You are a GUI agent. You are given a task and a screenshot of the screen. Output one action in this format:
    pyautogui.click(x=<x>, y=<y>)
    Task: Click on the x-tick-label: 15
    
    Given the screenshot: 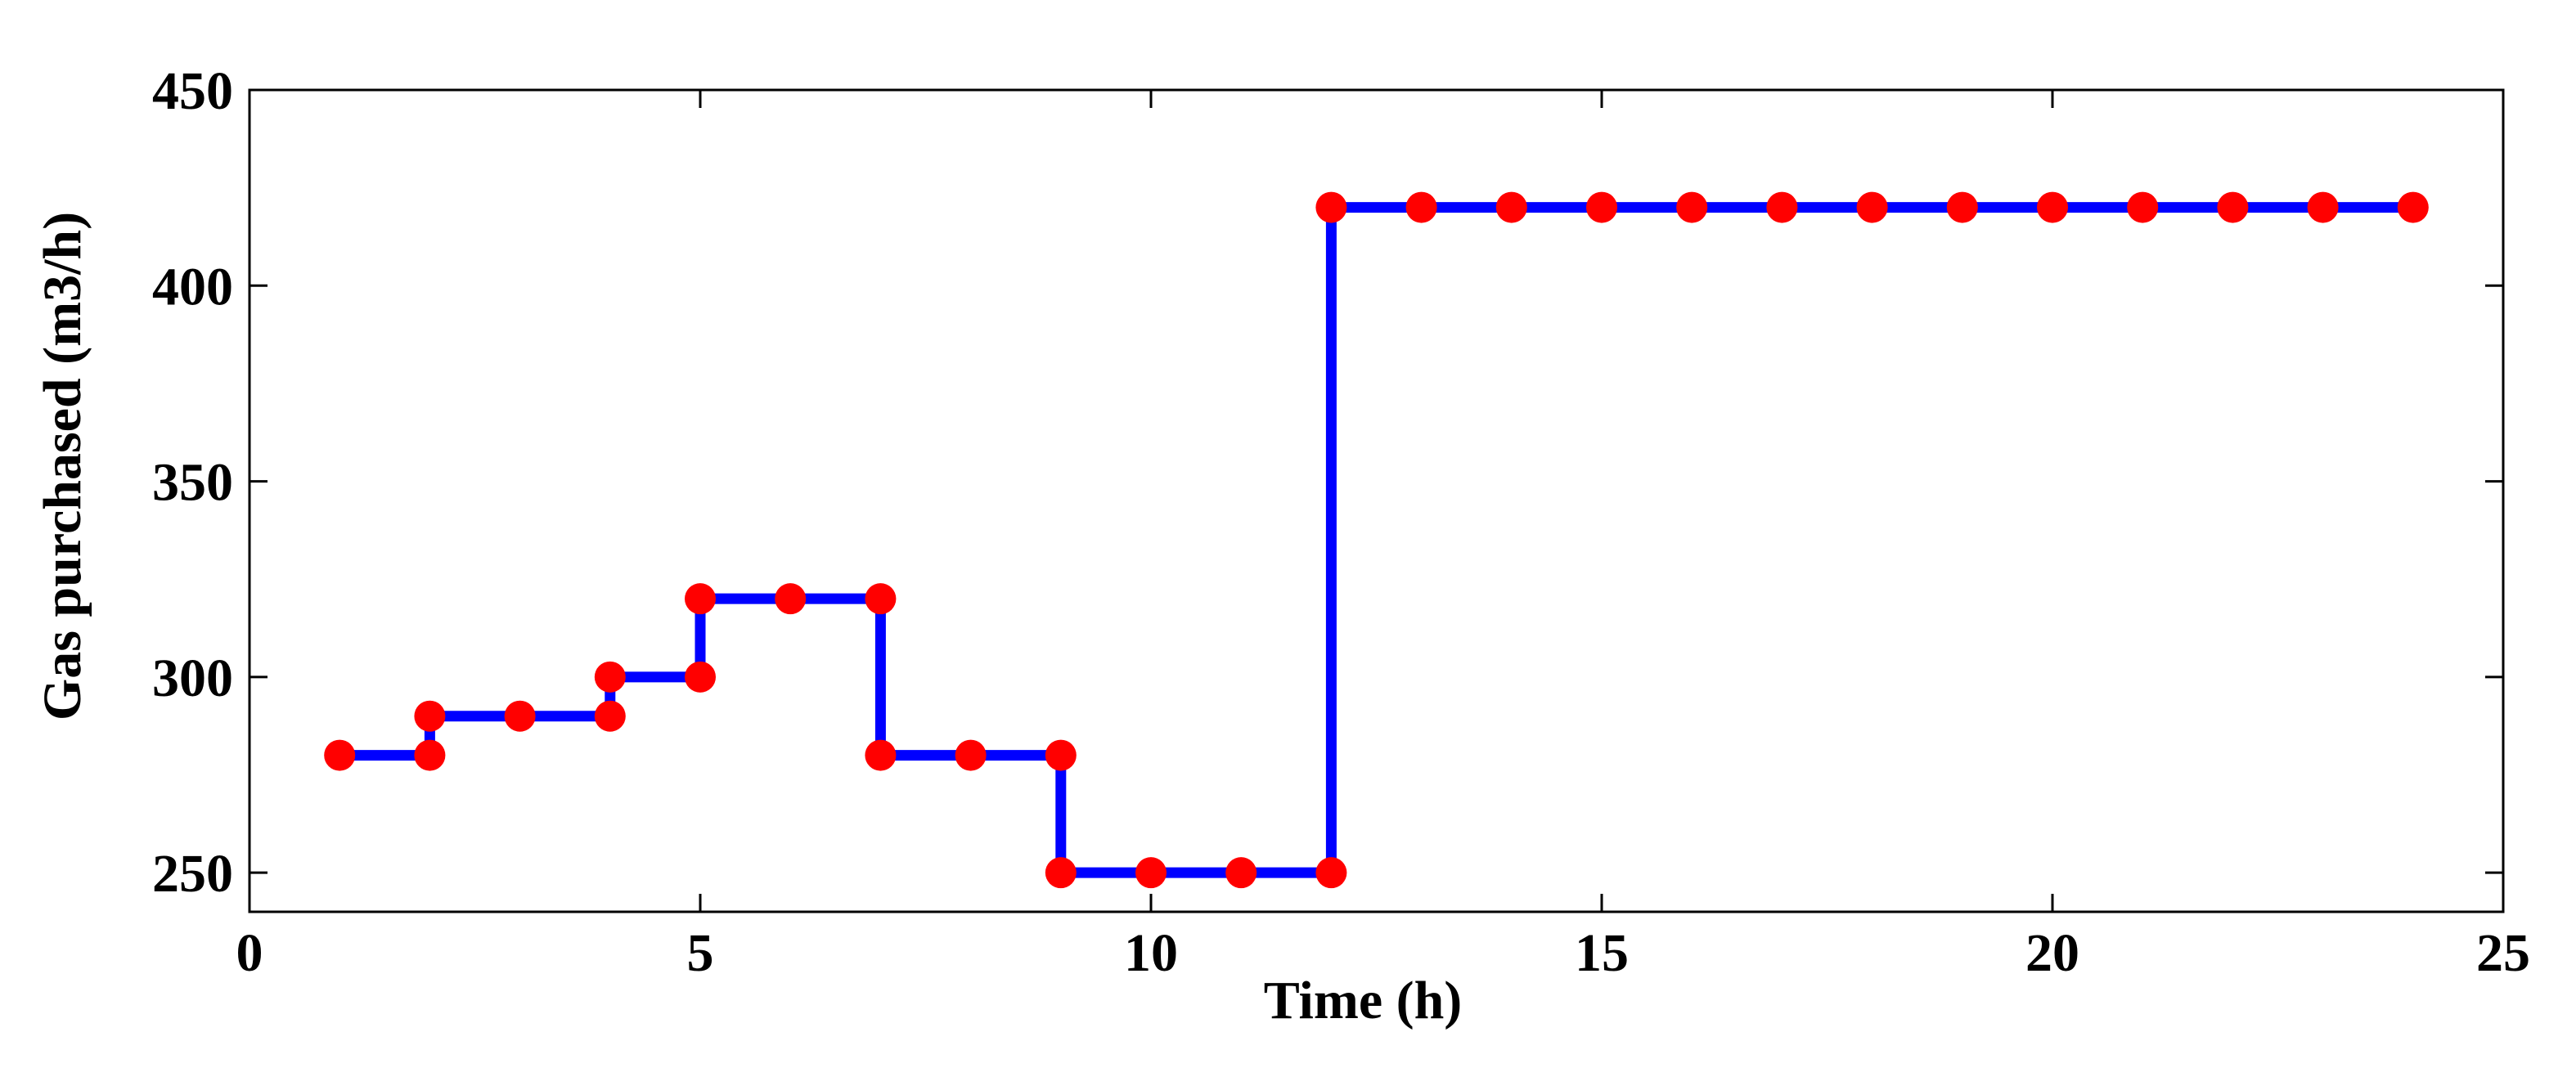 What is the action you would take?
    pyautogui.click(x=1602, y=953)
    